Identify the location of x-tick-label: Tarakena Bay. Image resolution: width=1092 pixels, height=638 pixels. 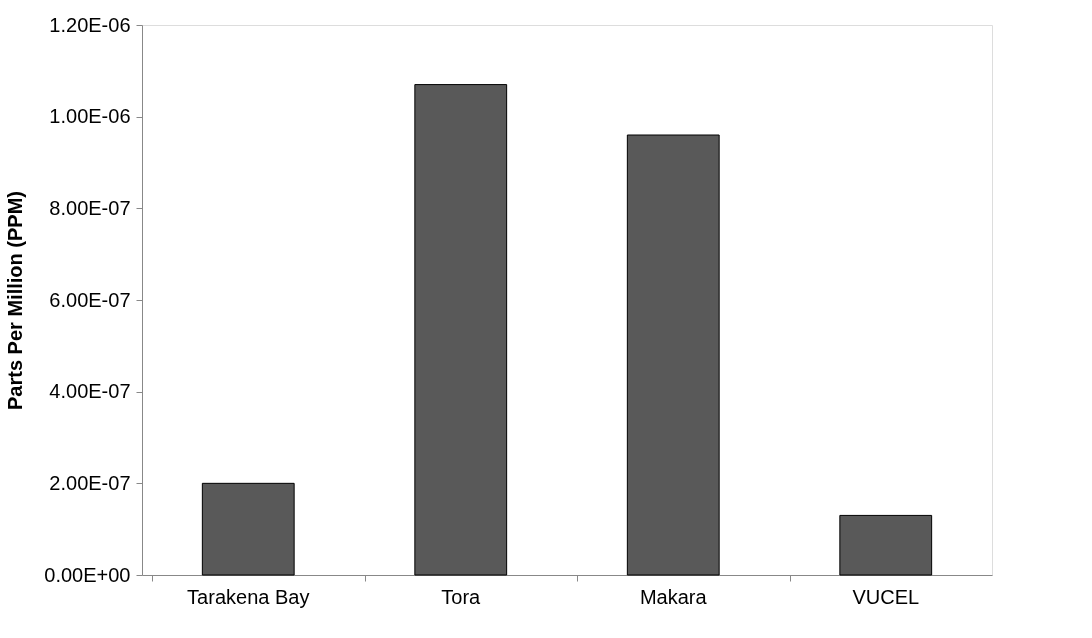
(248, 596).